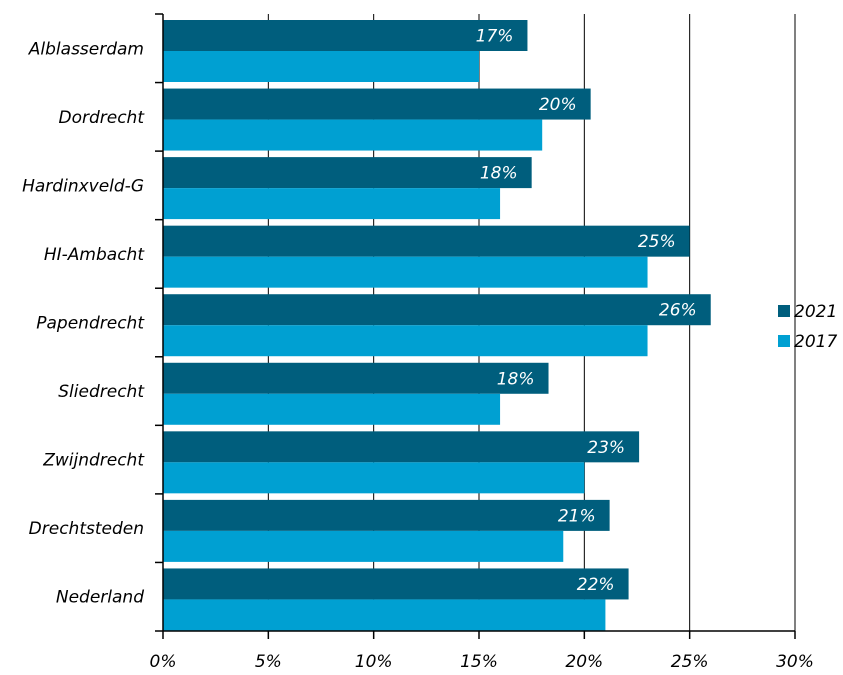 The height and width of the screenshot is (675, 843). What do you see at coordinates (784, 341) in the screenshot?
I see `legend-swatch-2017` at bounding box center [784, 341].